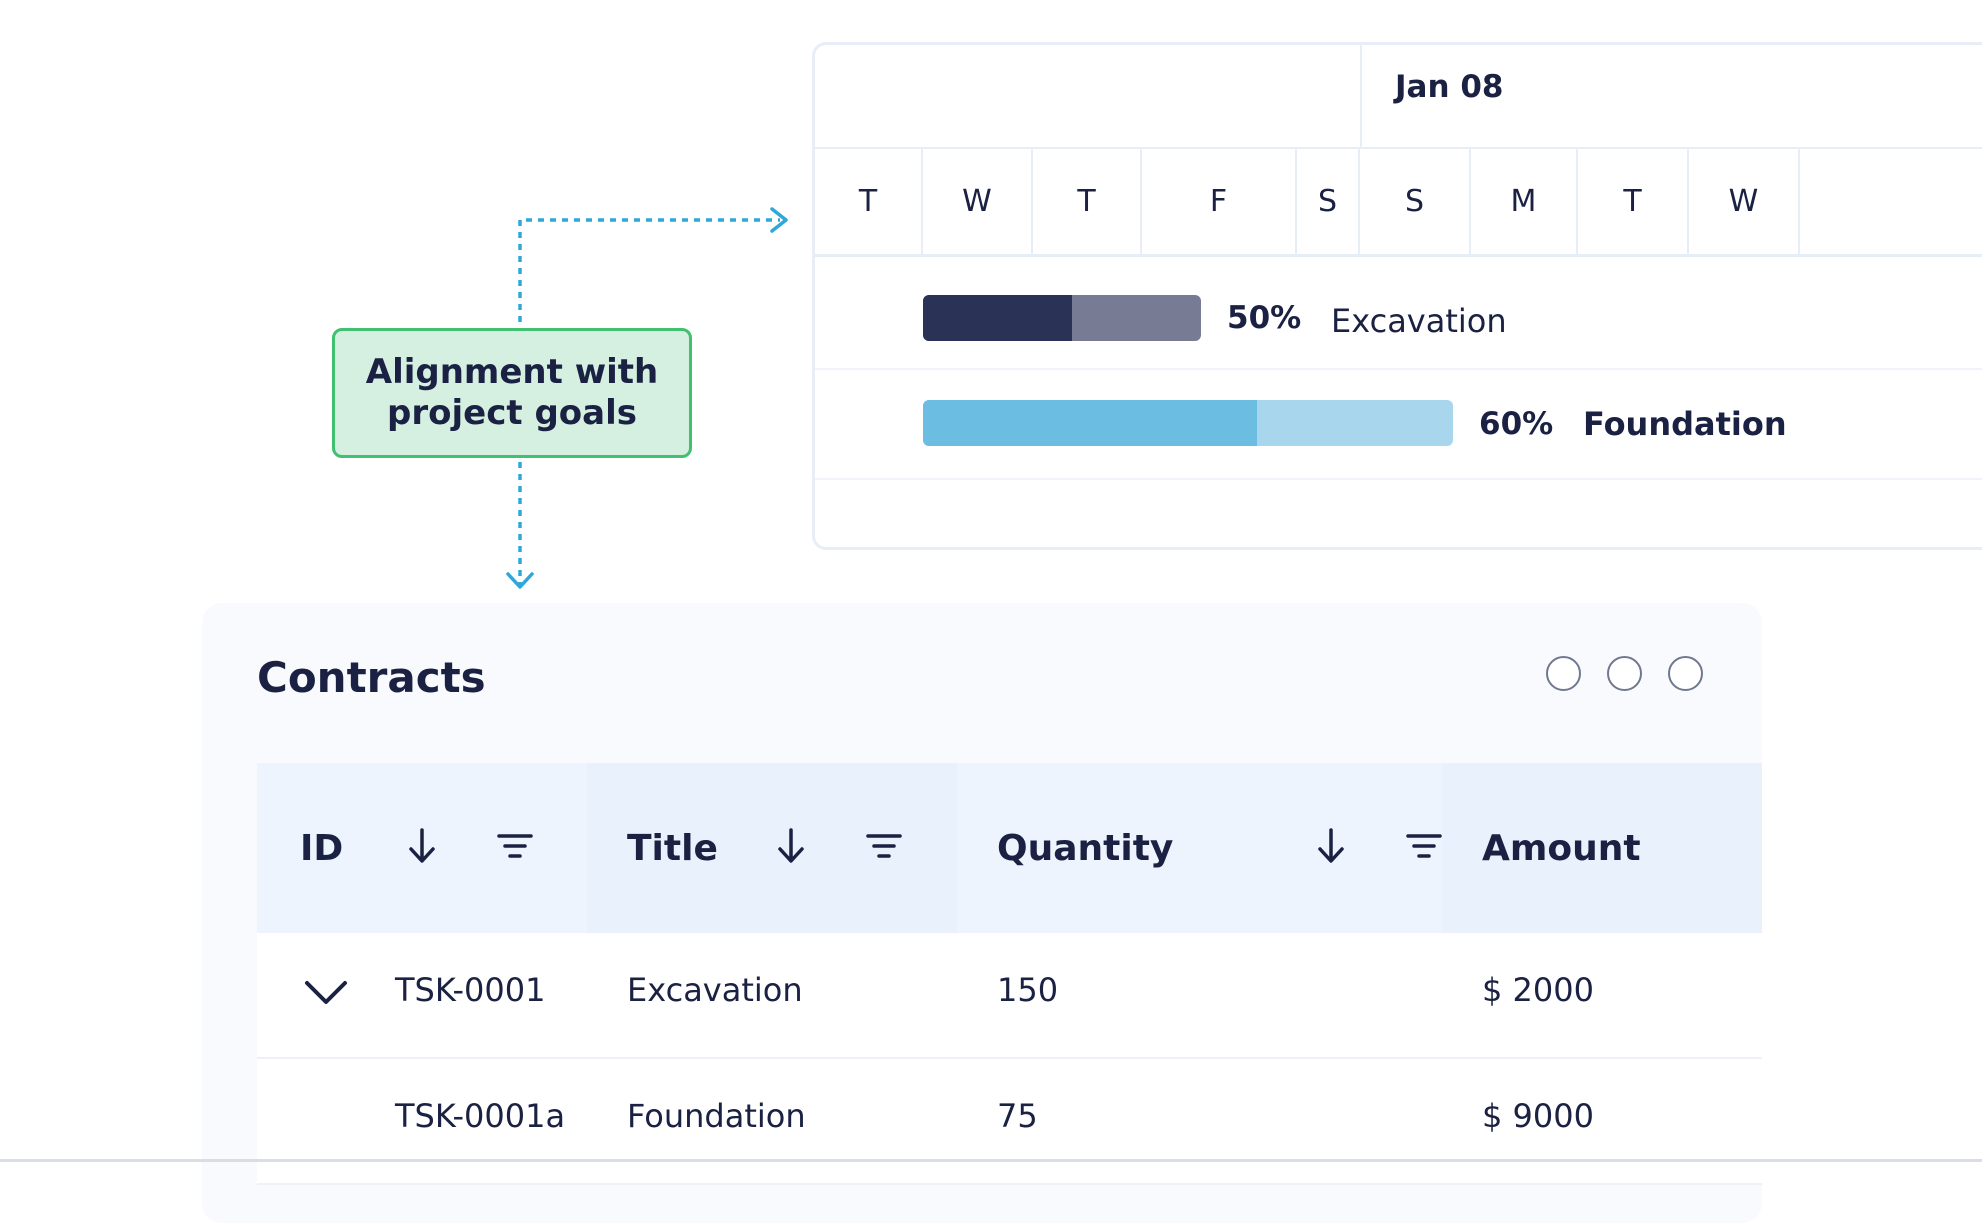 The height and width of the screenshot is (1223, 1982). Describe the element at coordinates (1062, 318) in the screenshot. I see `task-bar-excavation` at that location.